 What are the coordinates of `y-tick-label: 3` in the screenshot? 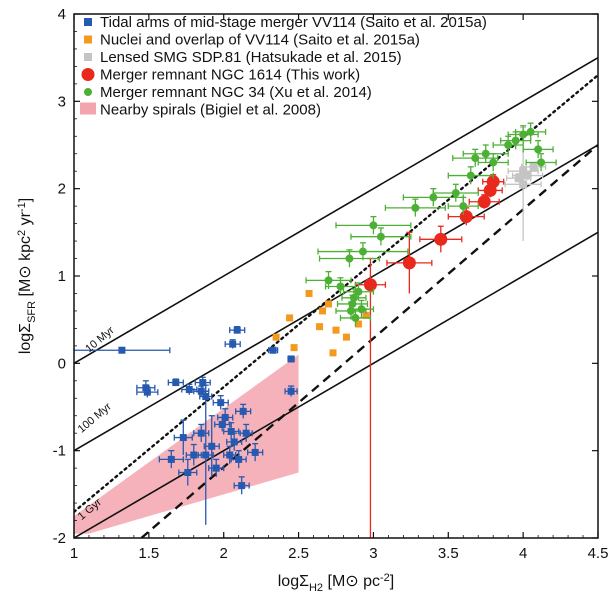 It's located at (62, 101).